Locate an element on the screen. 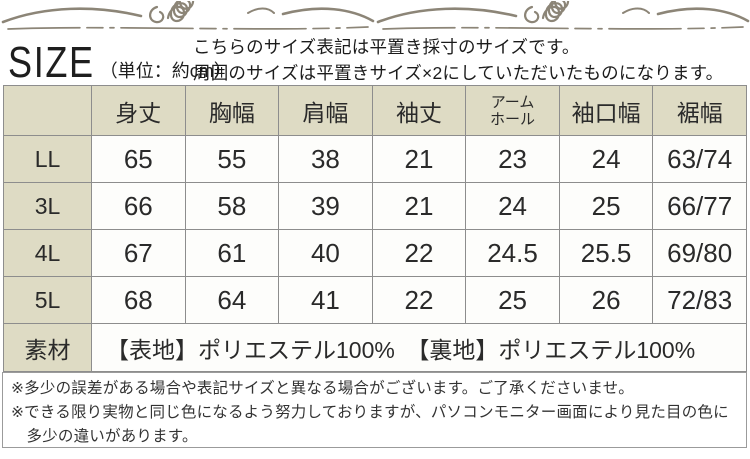  size-cell: 23 is located at coordinates (512, 159).